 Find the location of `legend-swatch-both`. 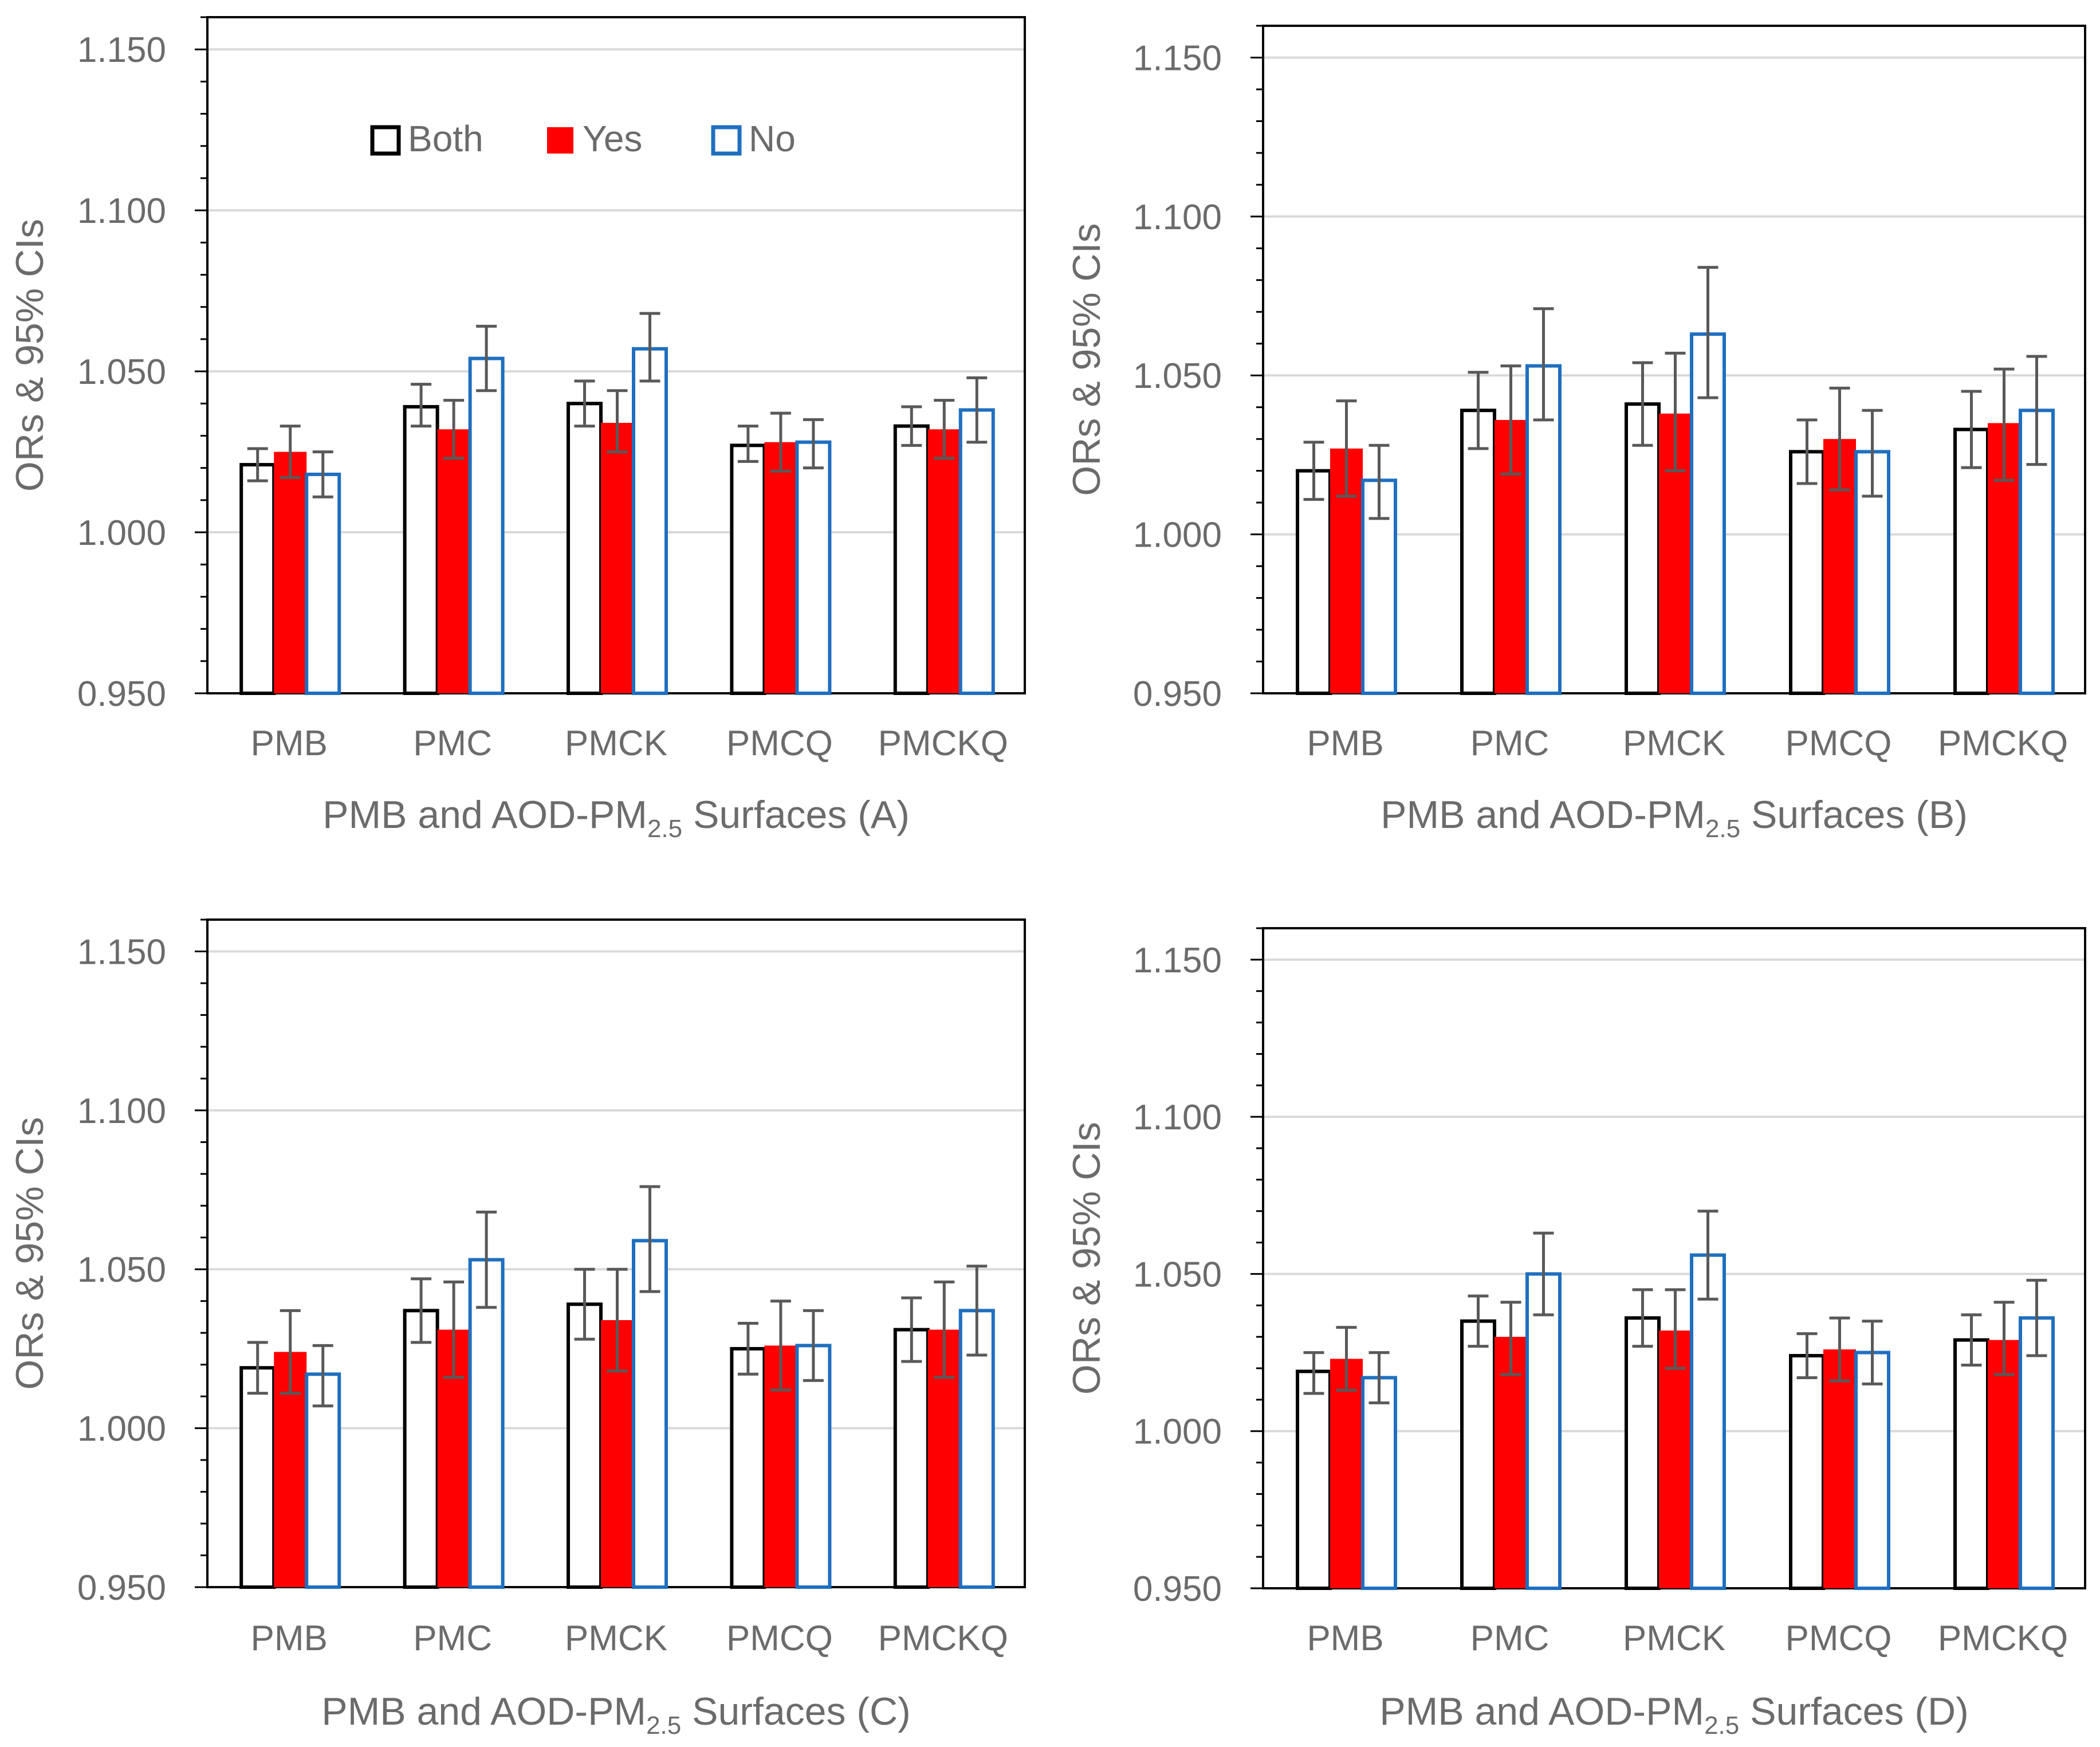

legend-swatch-both is located at coordinates (385, 140).